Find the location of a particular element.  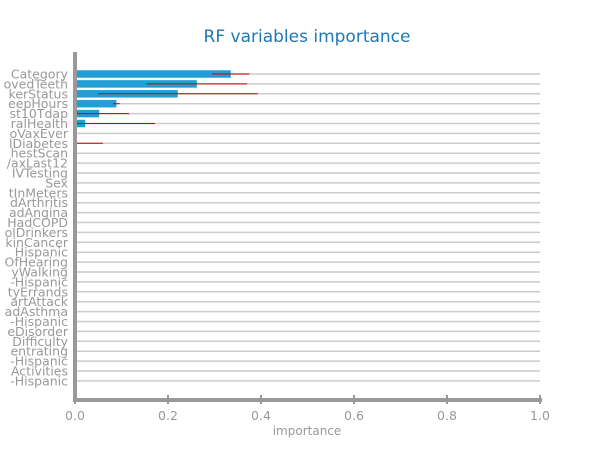

category-label: tInMeters is located at coordinates (38, 192).